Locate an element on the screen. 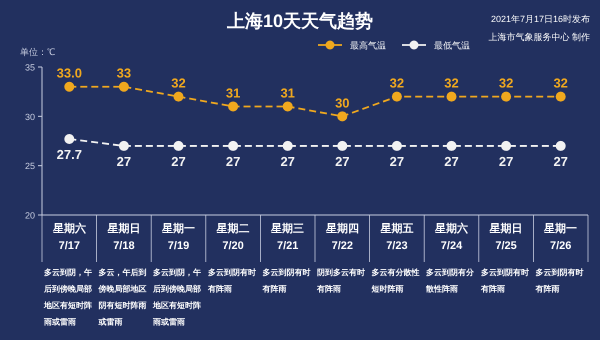 This screenshot has width=600, height=340. x-tick-label: 星期日 7/25 is located at coordinates (505, 237).